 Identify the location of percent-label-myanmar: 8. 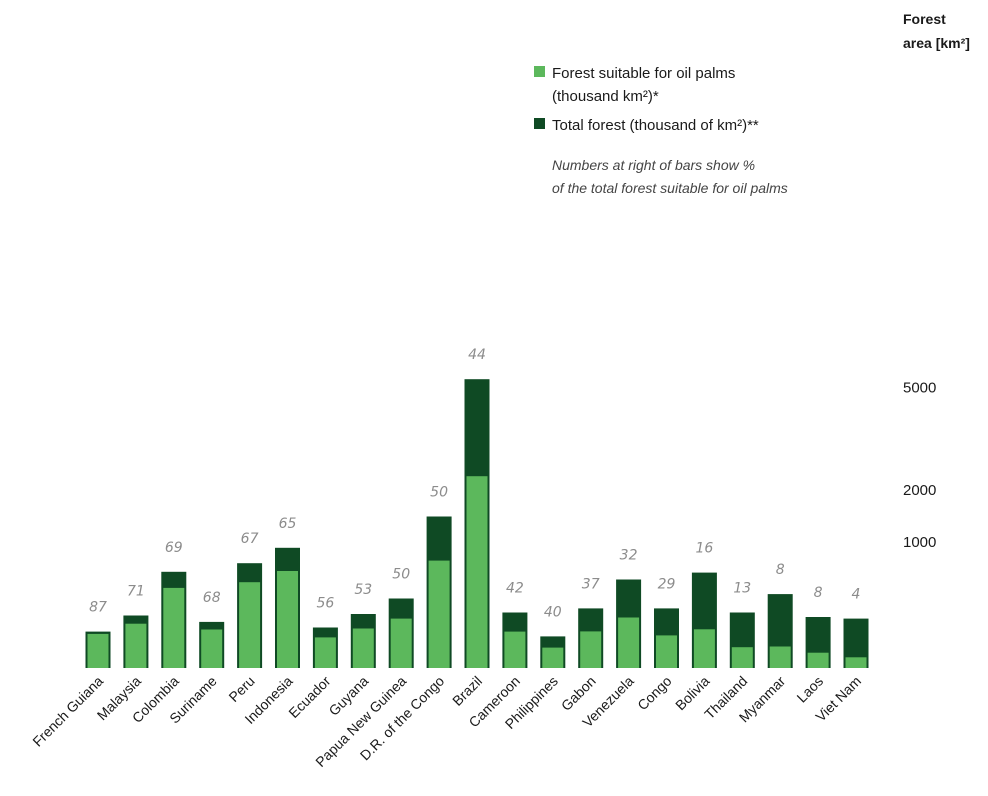
(780, 570).